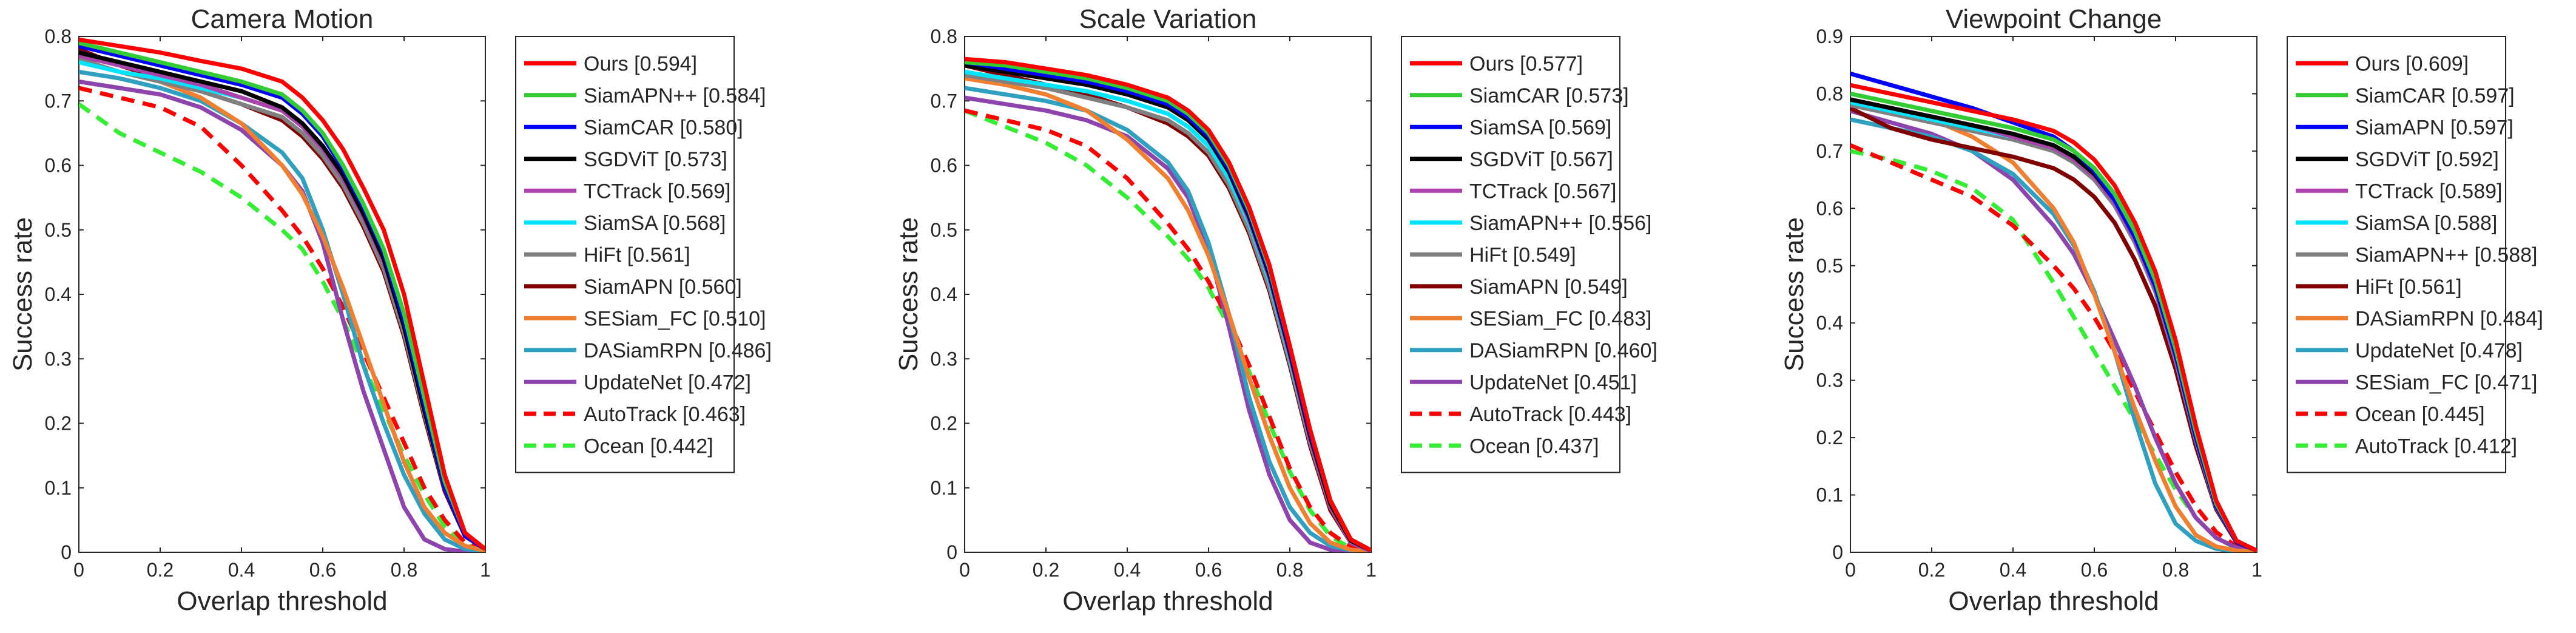  I want to click on legend-entry: Ocean [0.445], so click(2420, 414).